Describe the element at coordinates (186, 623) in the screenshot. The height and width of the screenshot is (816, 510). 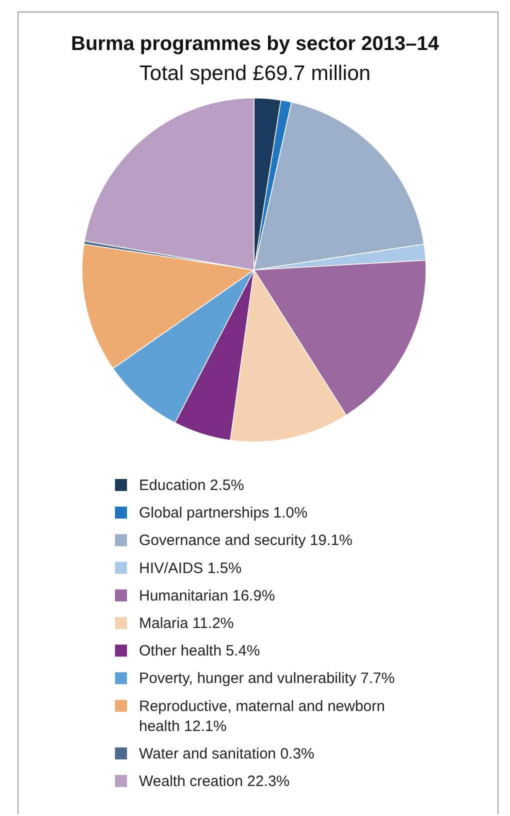
I see `legend-label: Malaria 11.2%` at that location.